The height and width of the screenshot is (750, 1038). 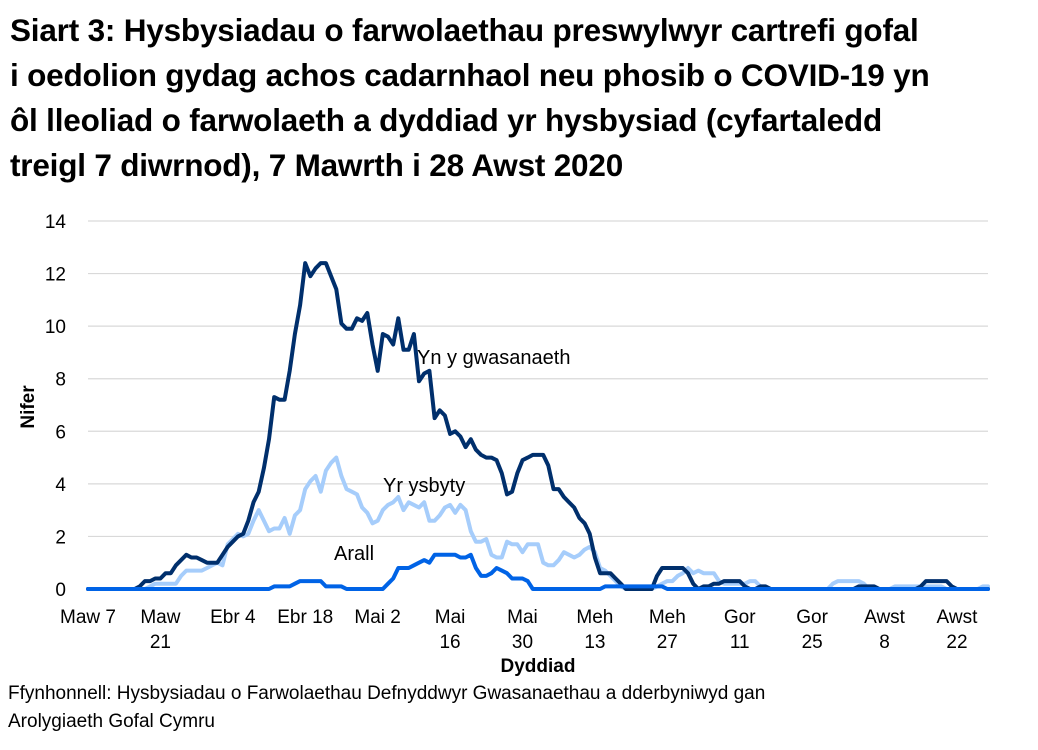 I want to click on y-tick-label: 8, so click(x=60, y=380).